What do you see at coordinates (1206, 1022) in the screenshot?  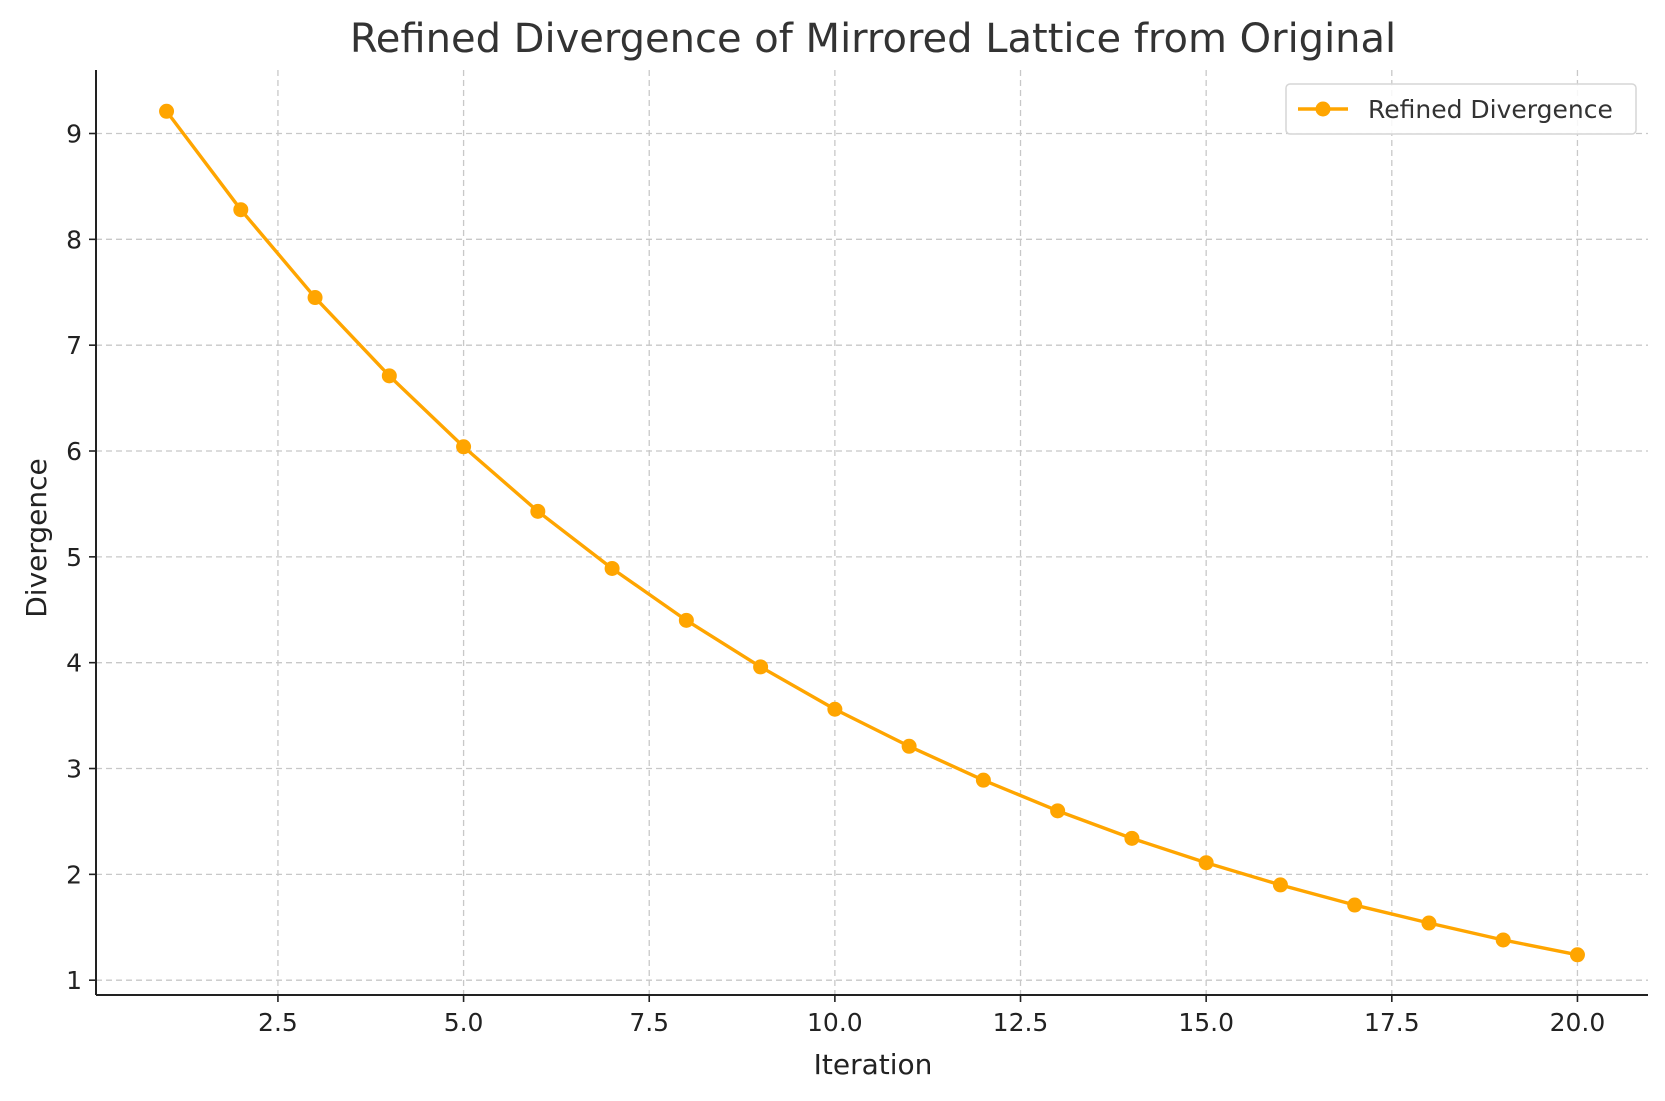 I see `x-tick-label-5: 15.0` at bounding box center [1206, 1022].